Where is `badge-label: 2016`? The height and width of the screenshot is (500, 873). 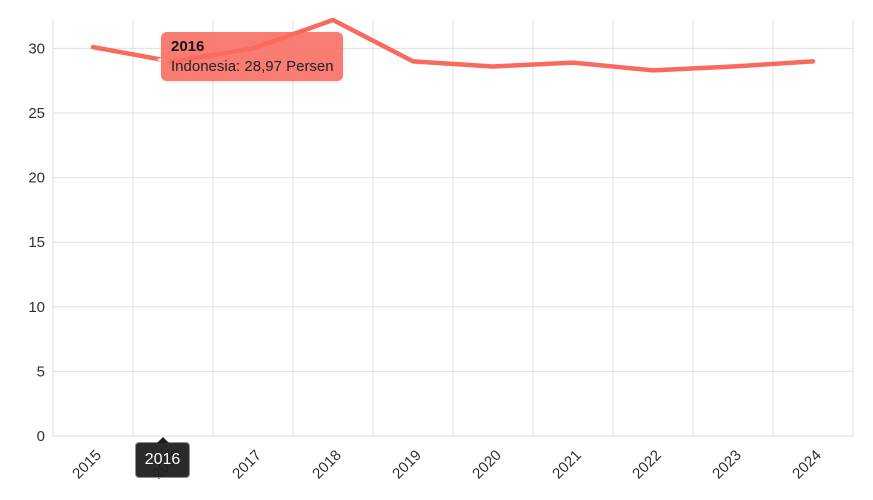
badge-label: 2016 is located at coordinates (162, 459).